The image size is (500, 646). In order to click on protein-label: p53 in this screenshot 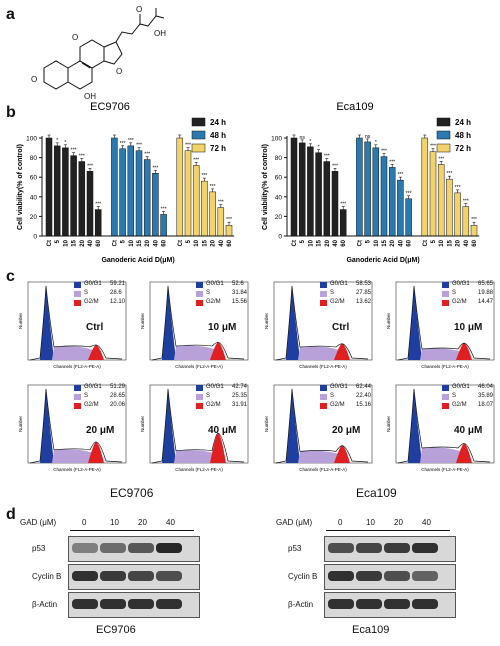, I will do `click(295, 548)`.